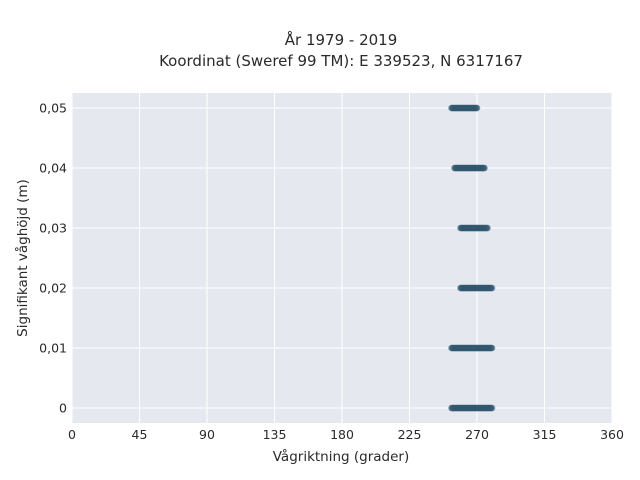  I want to click on data-points, so click(472, 258).